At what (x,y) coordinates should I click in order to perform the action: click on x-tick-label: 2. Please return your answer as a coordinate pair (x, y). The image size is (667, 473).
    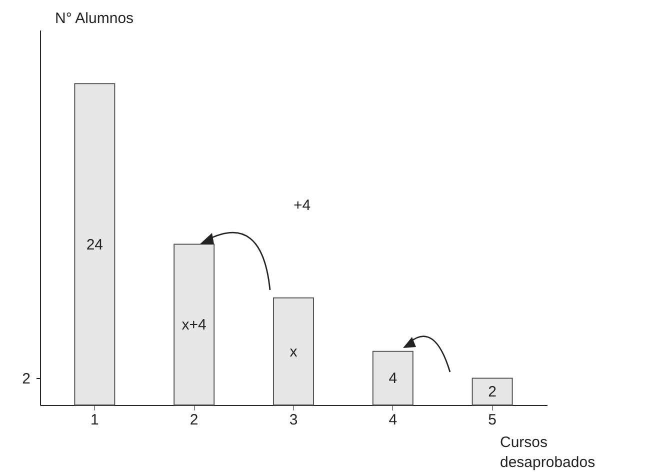
    Looking at the image, I should click on (194, 420).